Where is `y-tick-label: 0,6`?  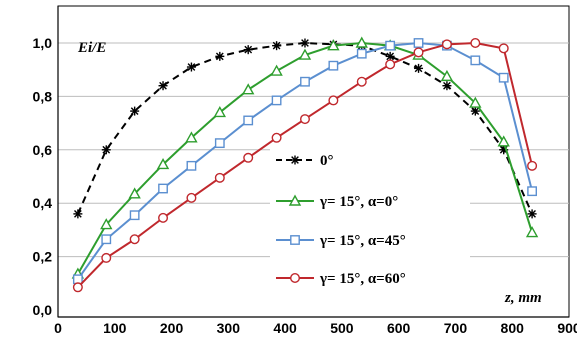 y-tick-label: 0,6 is located at coordinates (43, 150).